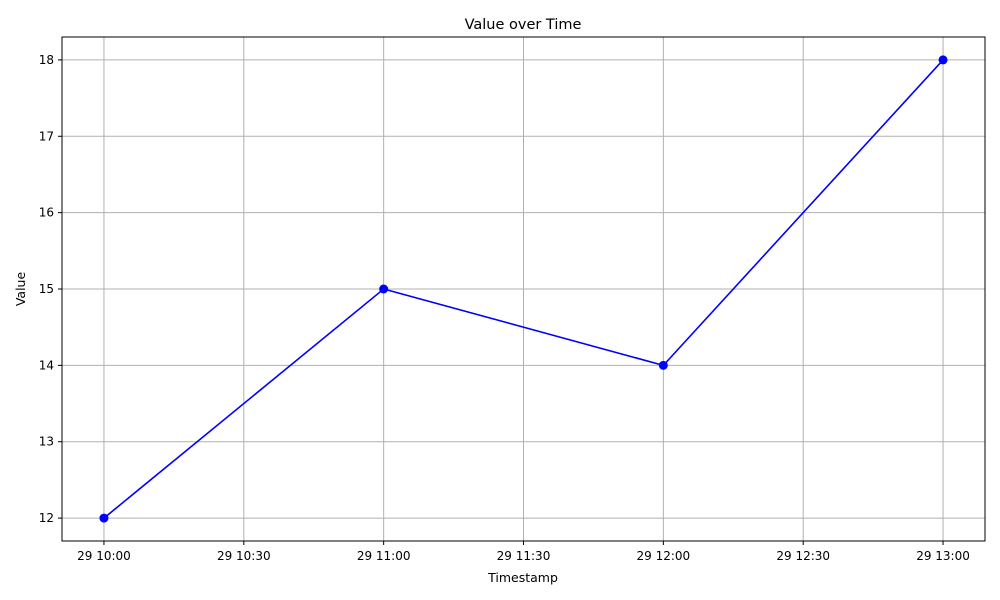 The width and height of the screenshot is (1000, 600). I want to click on y-tick-label: 16, so click(46, 213).